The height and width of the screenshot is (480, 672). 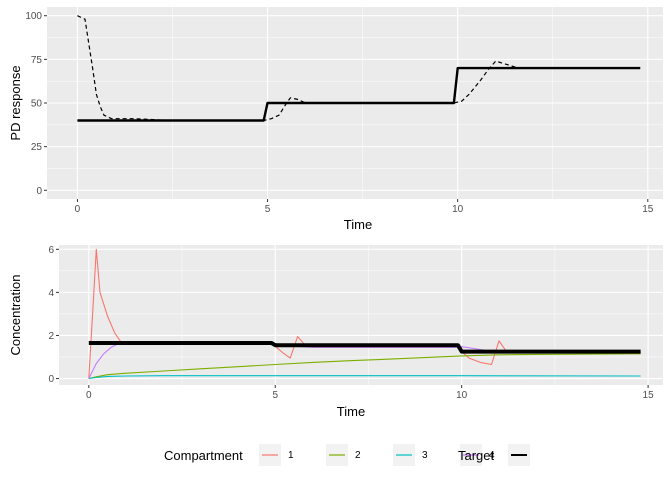 What do you see at coordinates (37, 147) in the screenshot?
I see `y-tick-label: 25` at bounding box center [37, 147].